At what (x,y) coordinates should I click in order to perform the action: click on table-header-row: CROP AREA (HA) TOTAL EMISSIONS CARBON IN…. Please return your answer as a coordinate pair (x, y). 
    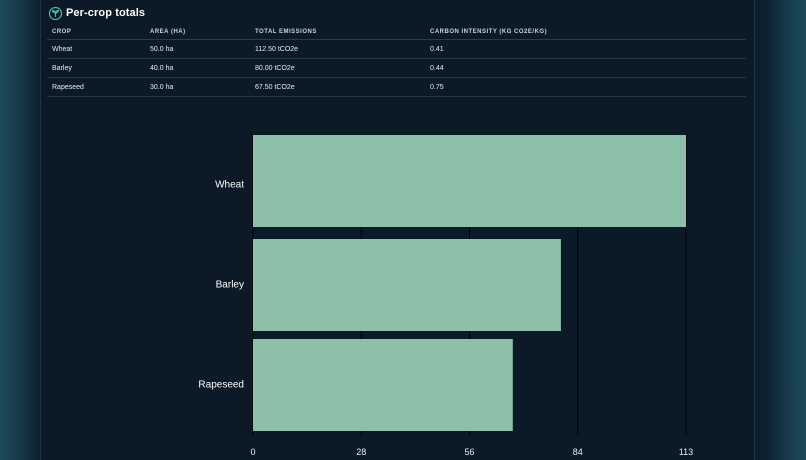
    Looking at the image, I should click on (396, 32).